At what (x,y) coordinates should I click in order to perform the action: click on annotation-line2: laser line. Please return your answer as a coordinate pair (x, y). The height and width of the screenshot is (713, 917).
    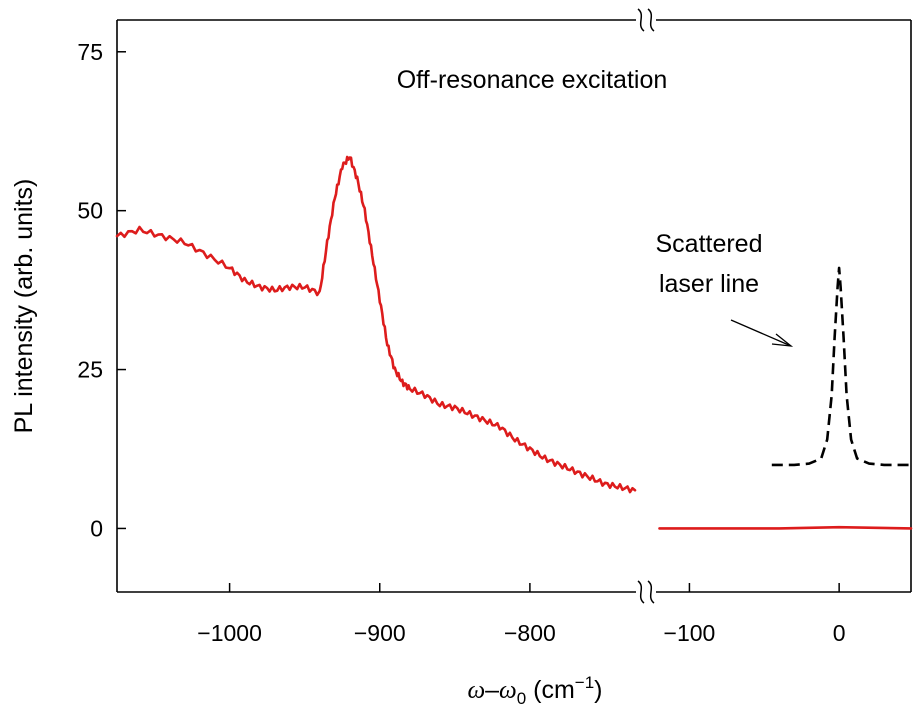
    Looking at the image, I should click on (709, 284).